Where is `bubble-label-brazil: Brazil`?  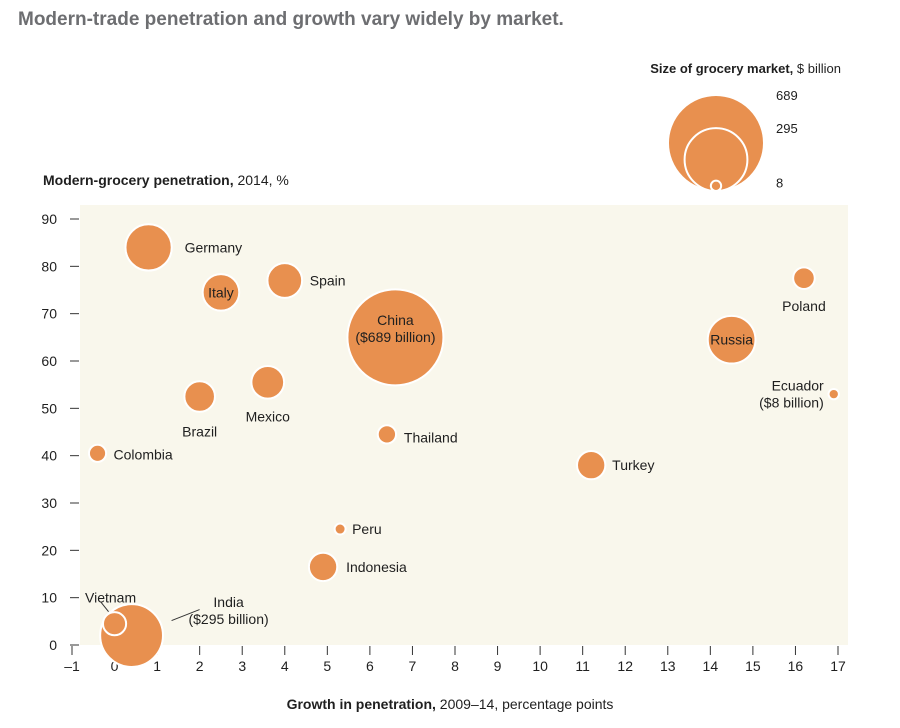 bubble-label-brazil: Brazil is located at coordinates (199, 432).